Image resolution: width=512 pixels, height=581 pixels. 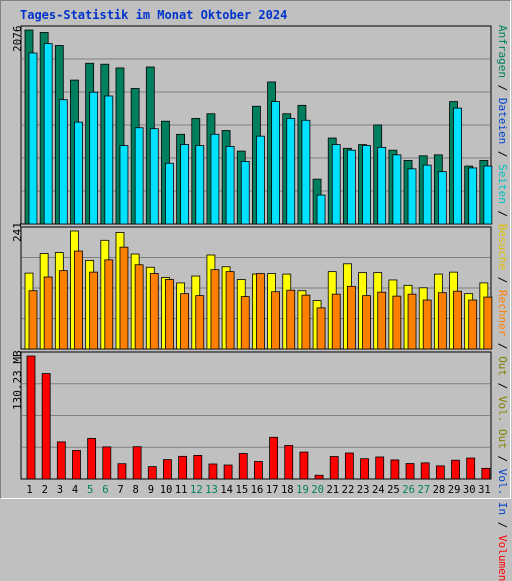 What do you see at coordinates (317, 490) in the screenshot?
I see `day-label-20: 20` at bounding box center [317, 490].